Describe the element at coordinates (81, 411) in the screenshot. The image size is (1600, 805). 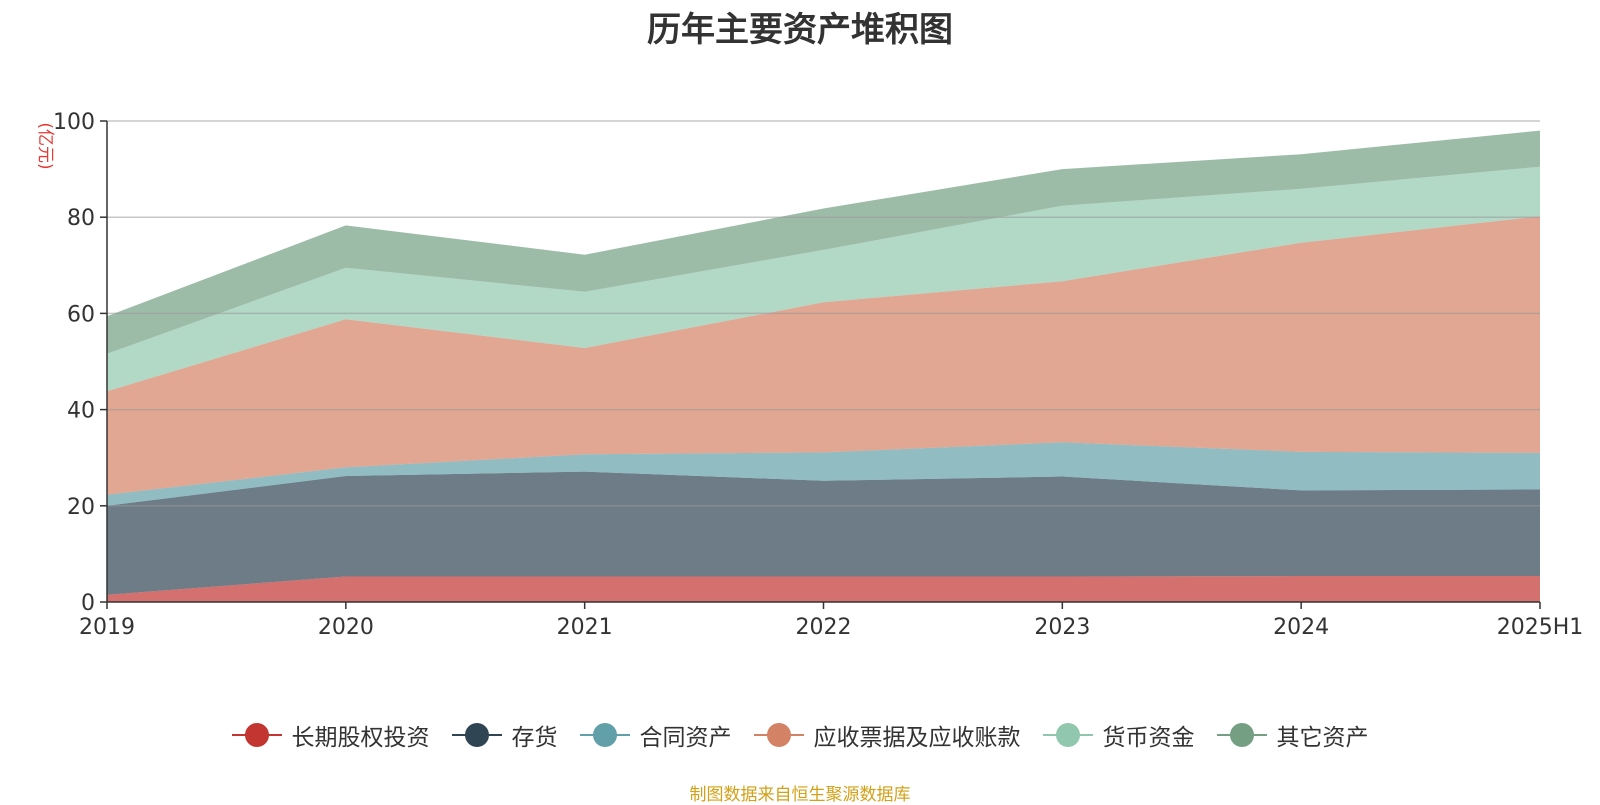
I see `y-tick-label: 40` at that location.